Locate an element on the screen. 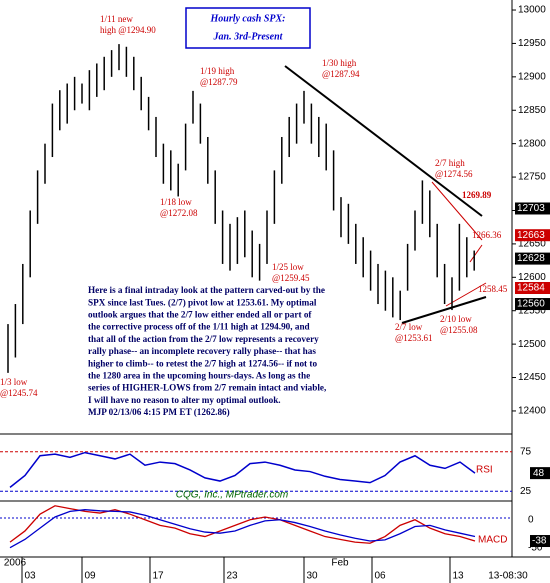  rsi-line is located at coordinates (242, 469).